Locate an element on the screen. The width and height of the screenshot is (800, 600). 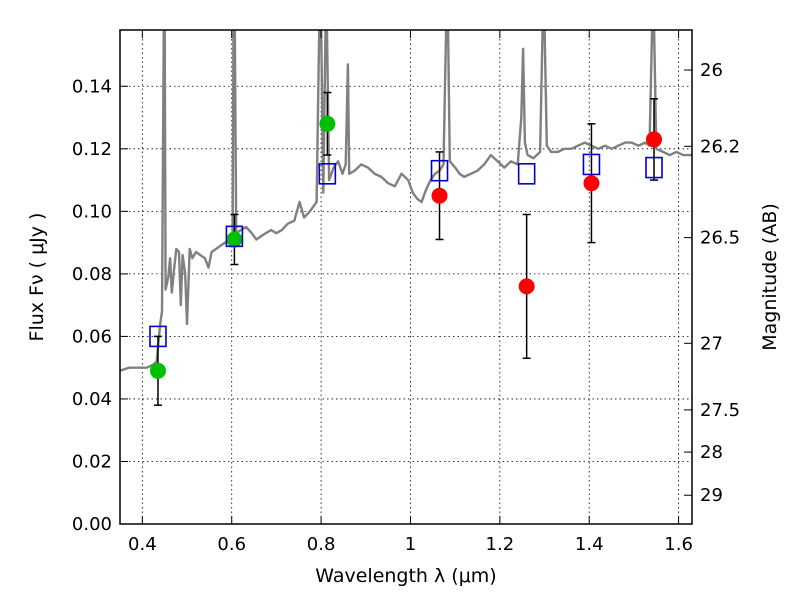
y2-tick-label: 26.5 is located at coordinates (720, 238).